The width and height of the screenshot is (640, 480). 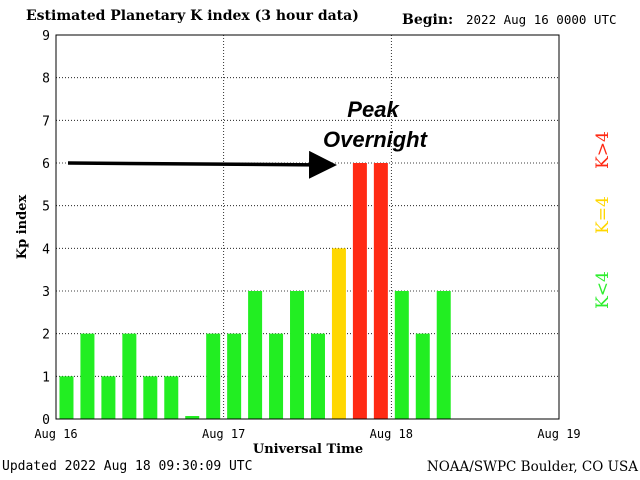 I want to click on legend-item-moderate: K=4, so click(x=603, y=215).